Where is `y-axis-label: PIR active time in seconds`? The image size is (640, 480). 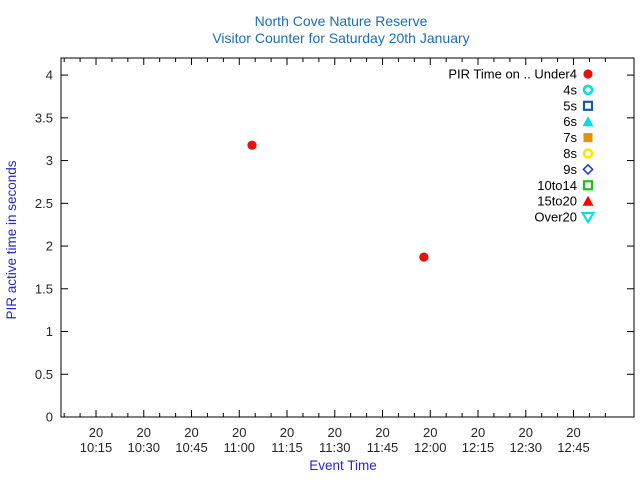
y-axis-label: PIR active time in seconds is located at coordinates (11, 239).